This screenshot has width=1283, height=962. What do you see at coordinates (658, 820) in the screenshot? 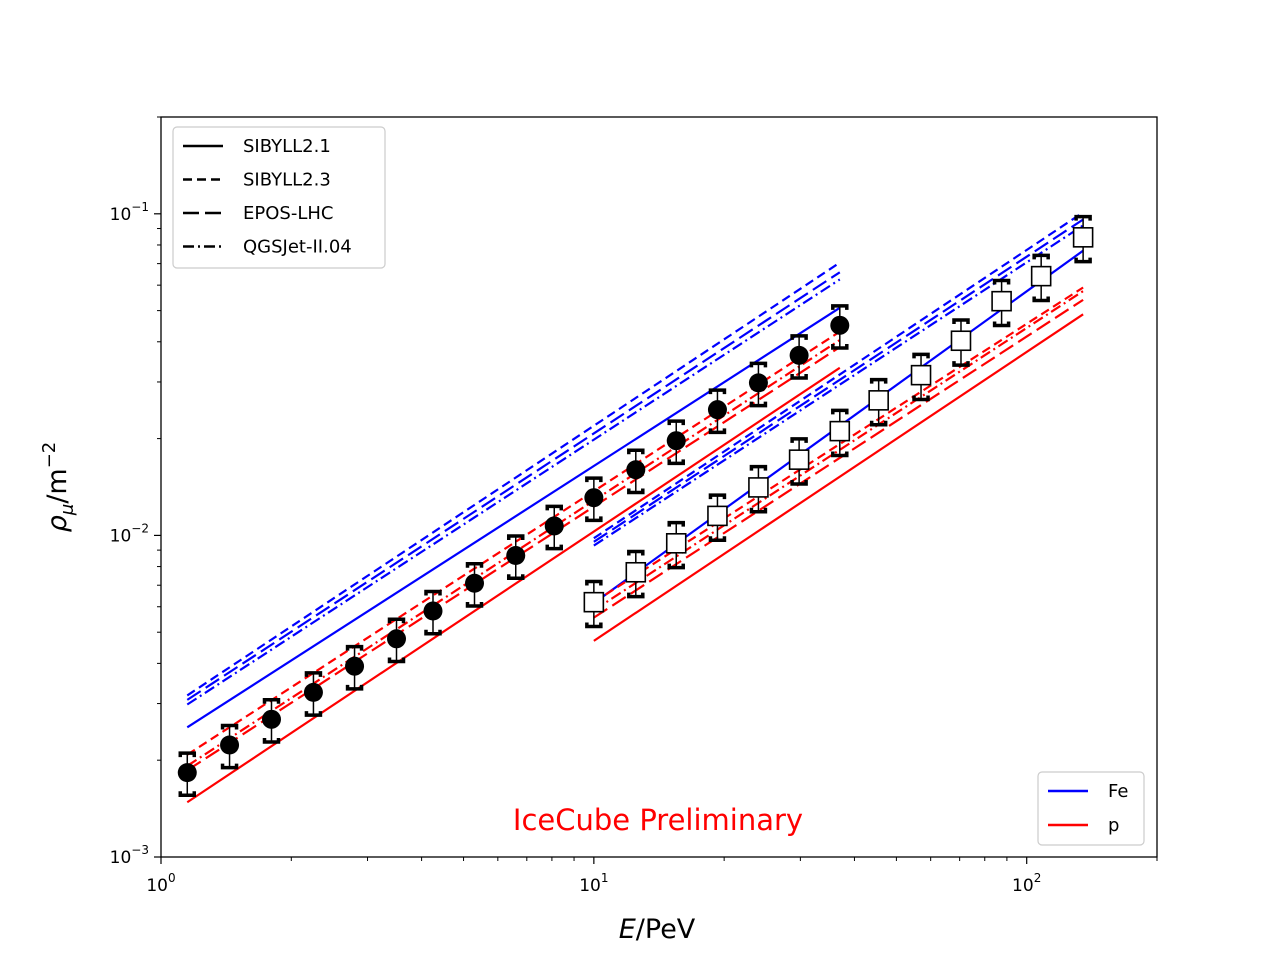
I see `preliminary-annotation: IceCube Preliminary` at bounding box center [658, 820].